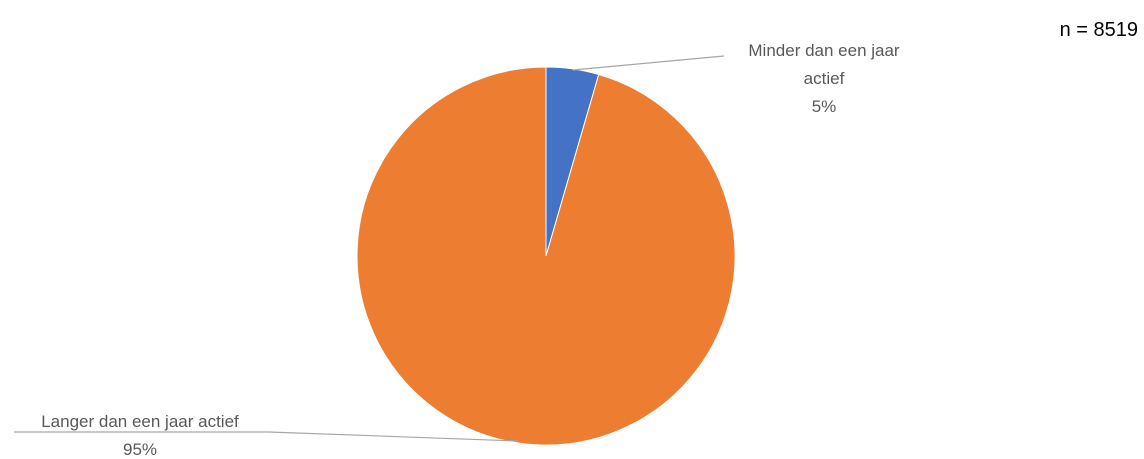 This screenshot has width=1144, height=459. Describe the element at coordinates (140, 421) in the screenshot. I see `slice-label-langer: Langer dan een jaar actief` at that location.